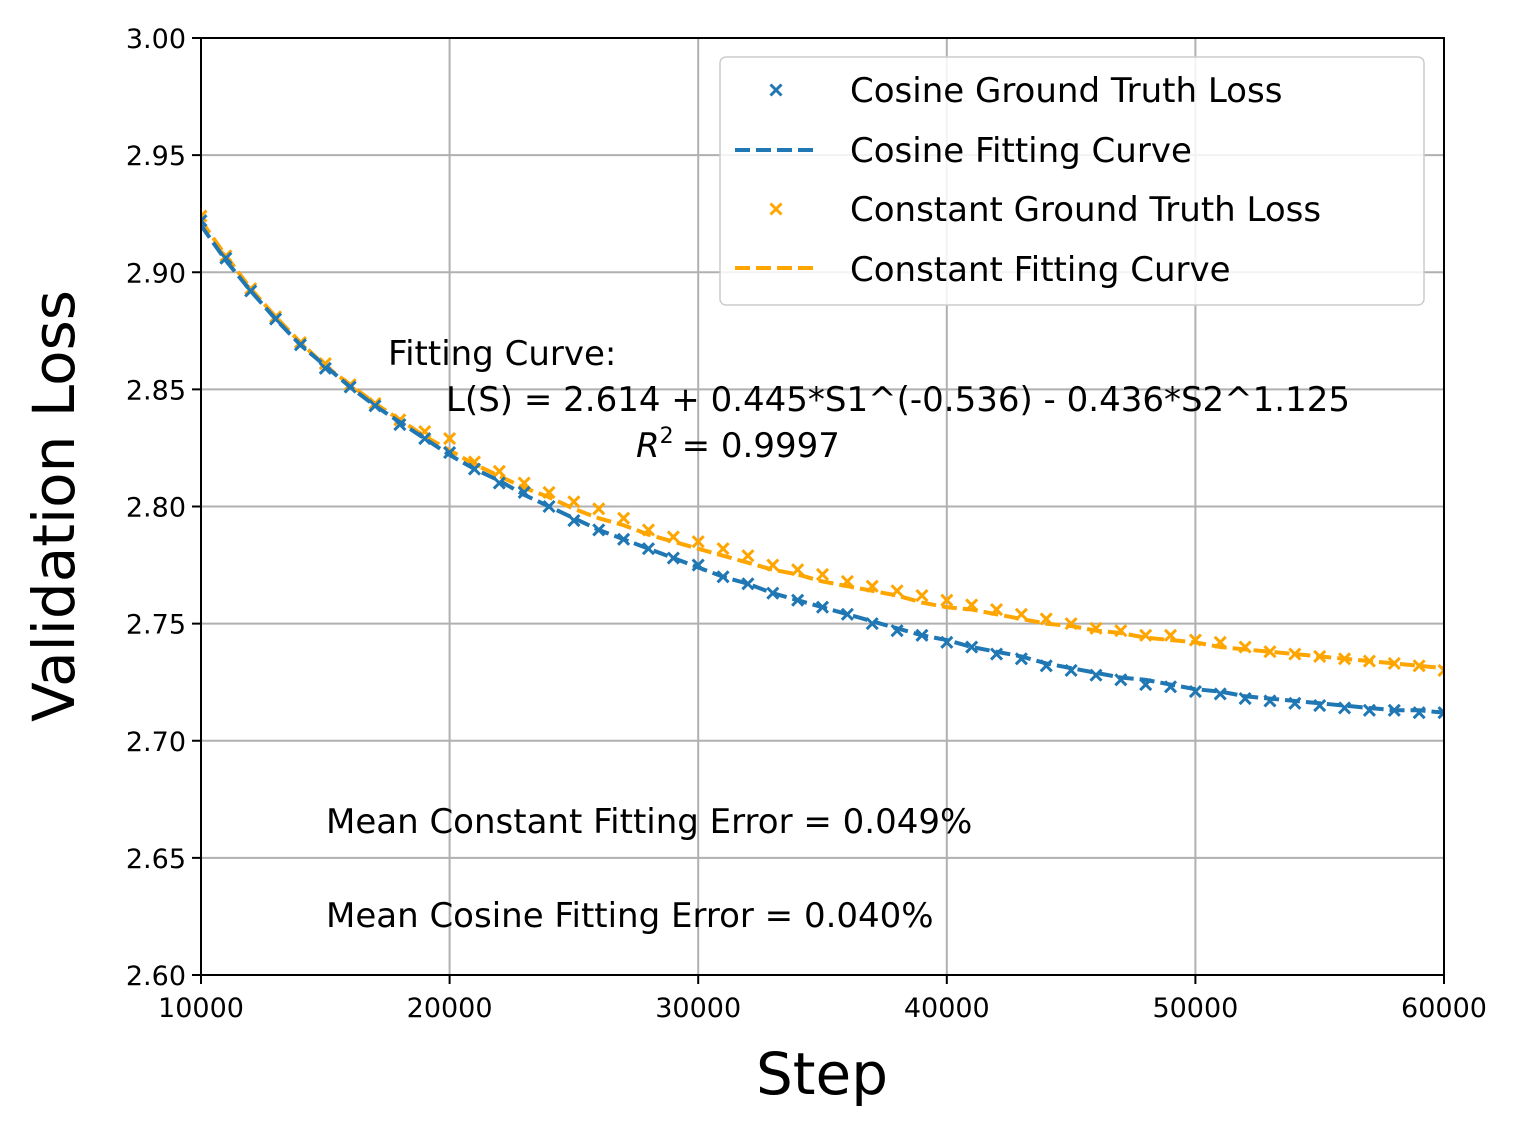  I want to click on y-axis-title: Validation Loss, so click(54, 506).